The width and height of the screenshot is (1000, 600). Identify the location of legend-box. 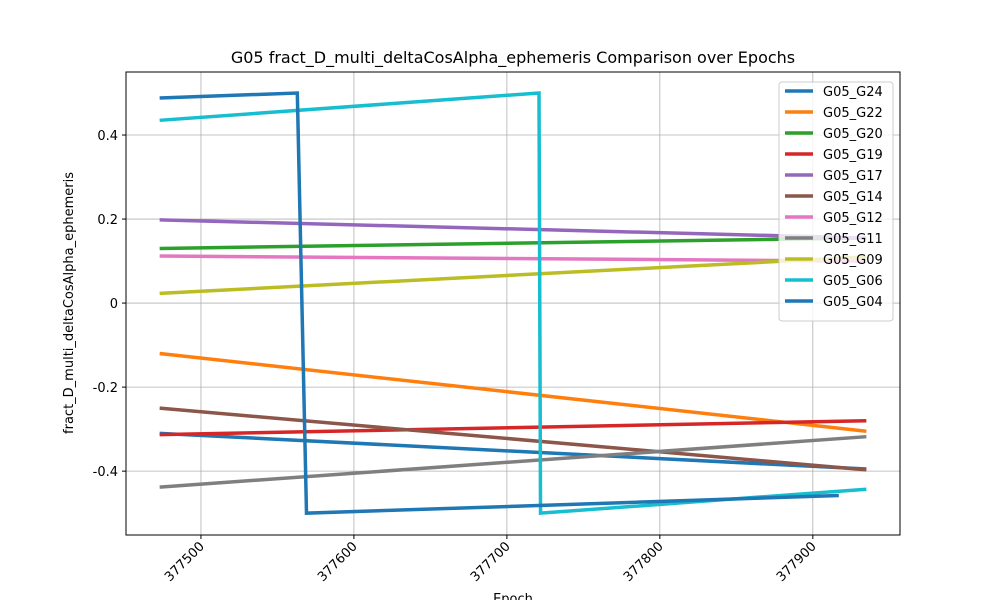
(836, 201).